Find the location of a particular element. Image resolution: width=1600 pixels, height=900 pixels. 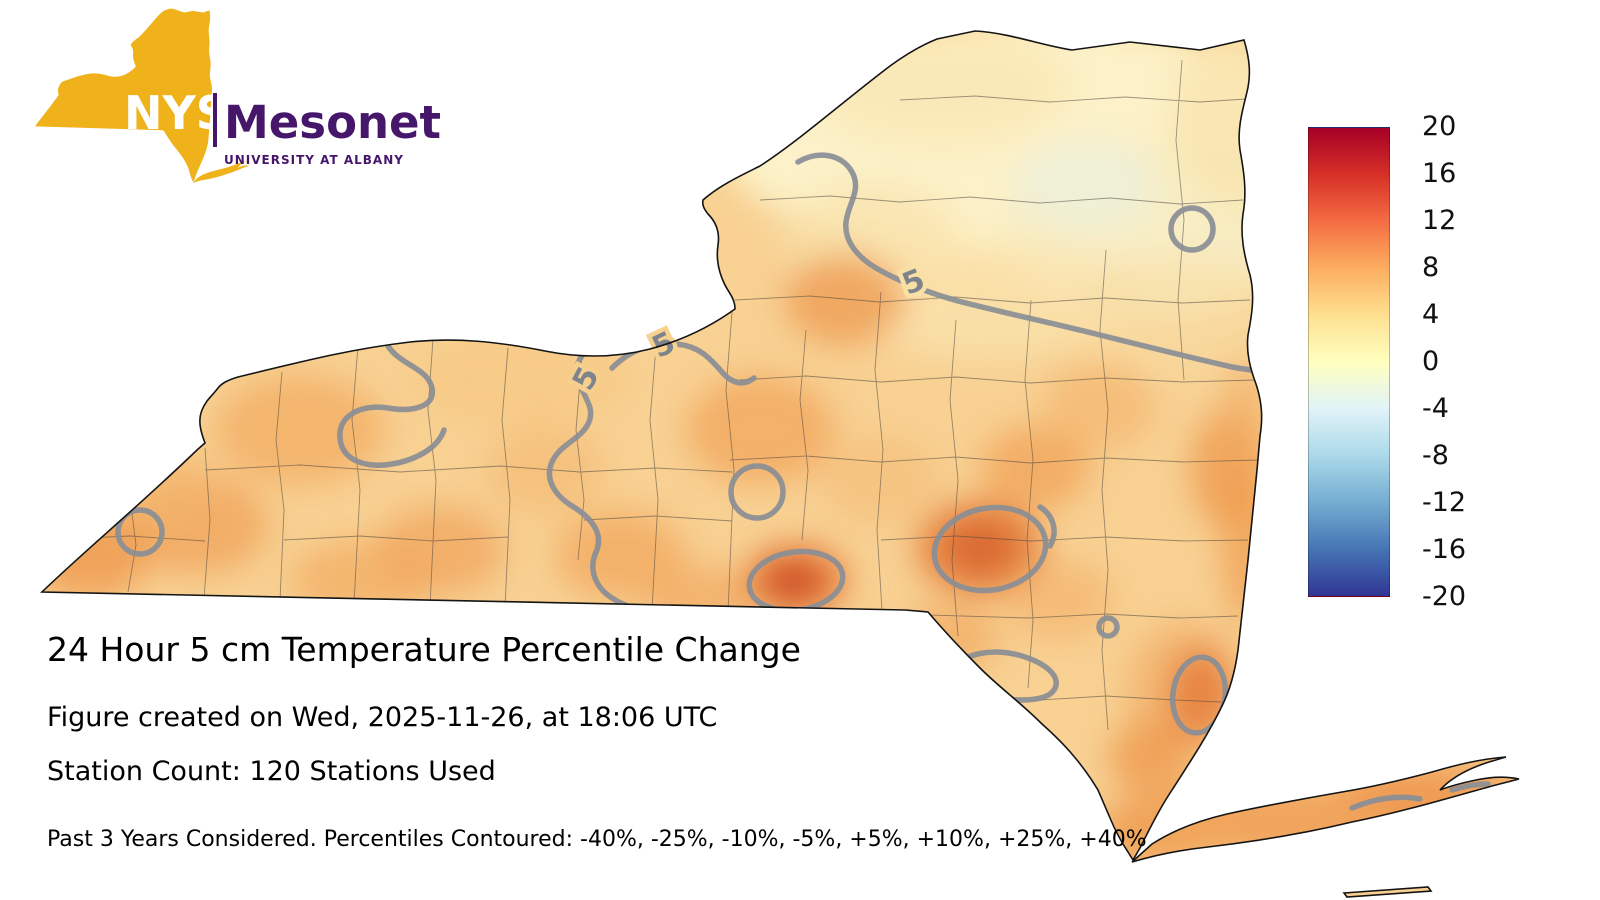

logo-acronym: NYS is located at coordinates (176, 113).